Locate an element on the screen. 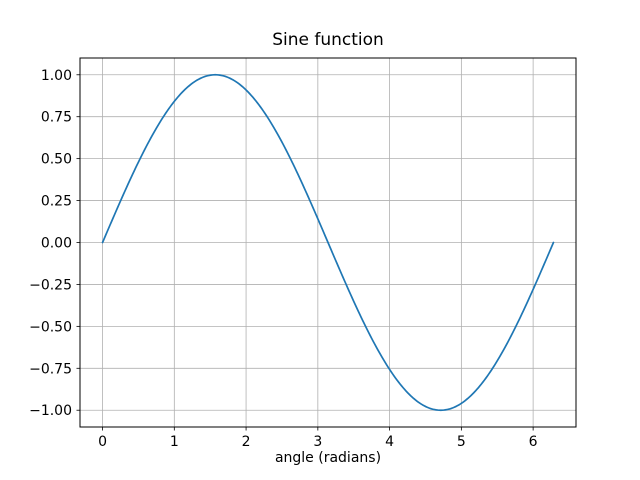 The width and height of the screenshot is (640, 480). y-tick-label: 0.25 is located at coordinates (56, 202).